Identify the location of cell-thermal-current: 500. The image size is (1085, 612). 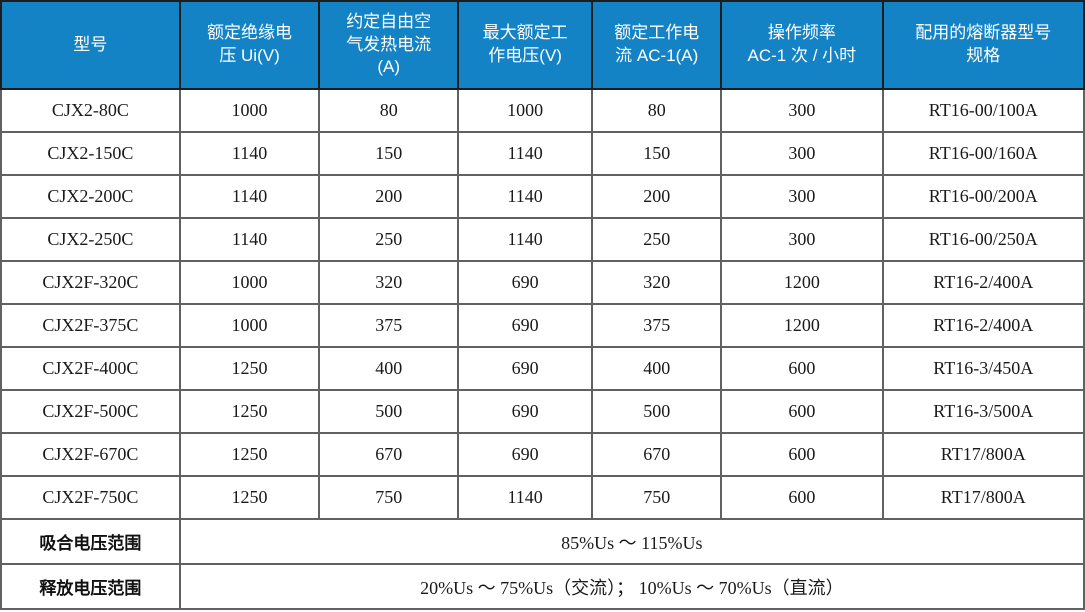
(388, 411).